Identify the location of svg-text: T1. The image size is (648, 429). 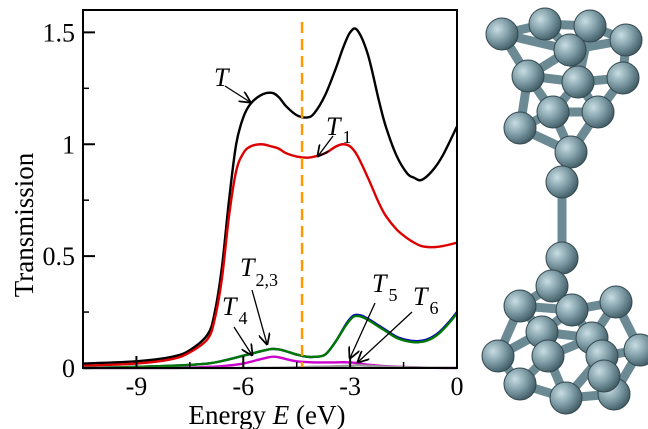
(338, 129).